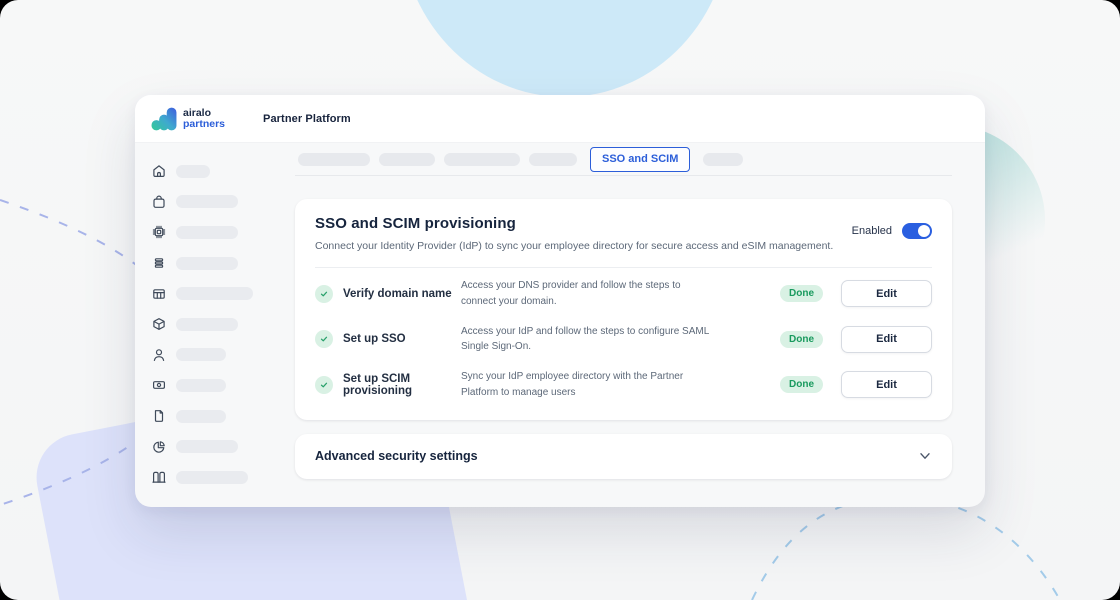 The height and width of the screenshot is (600, 1120). I want to click on decorative-blob-top, so click(565, 48).